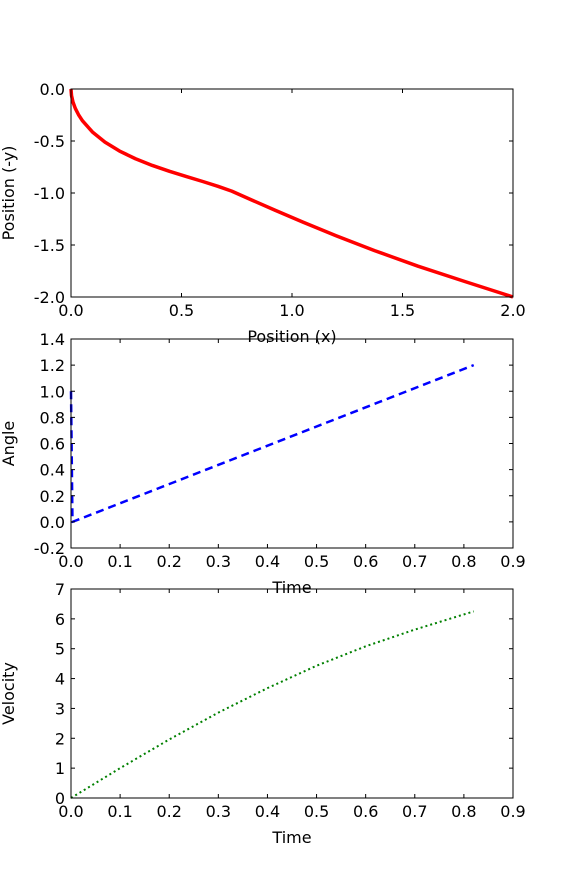  Describe the element at coordinates (402, 310) in the screenshot. I see `x-tick-label: 1.5` at that location.